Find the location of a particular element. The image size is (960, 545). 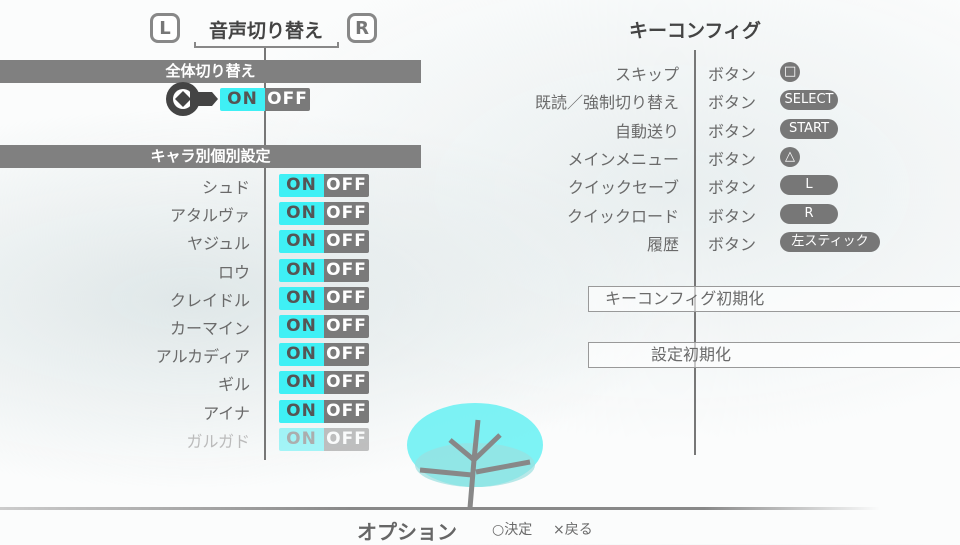

key-badge: □ is located at coordinates (790, 72).